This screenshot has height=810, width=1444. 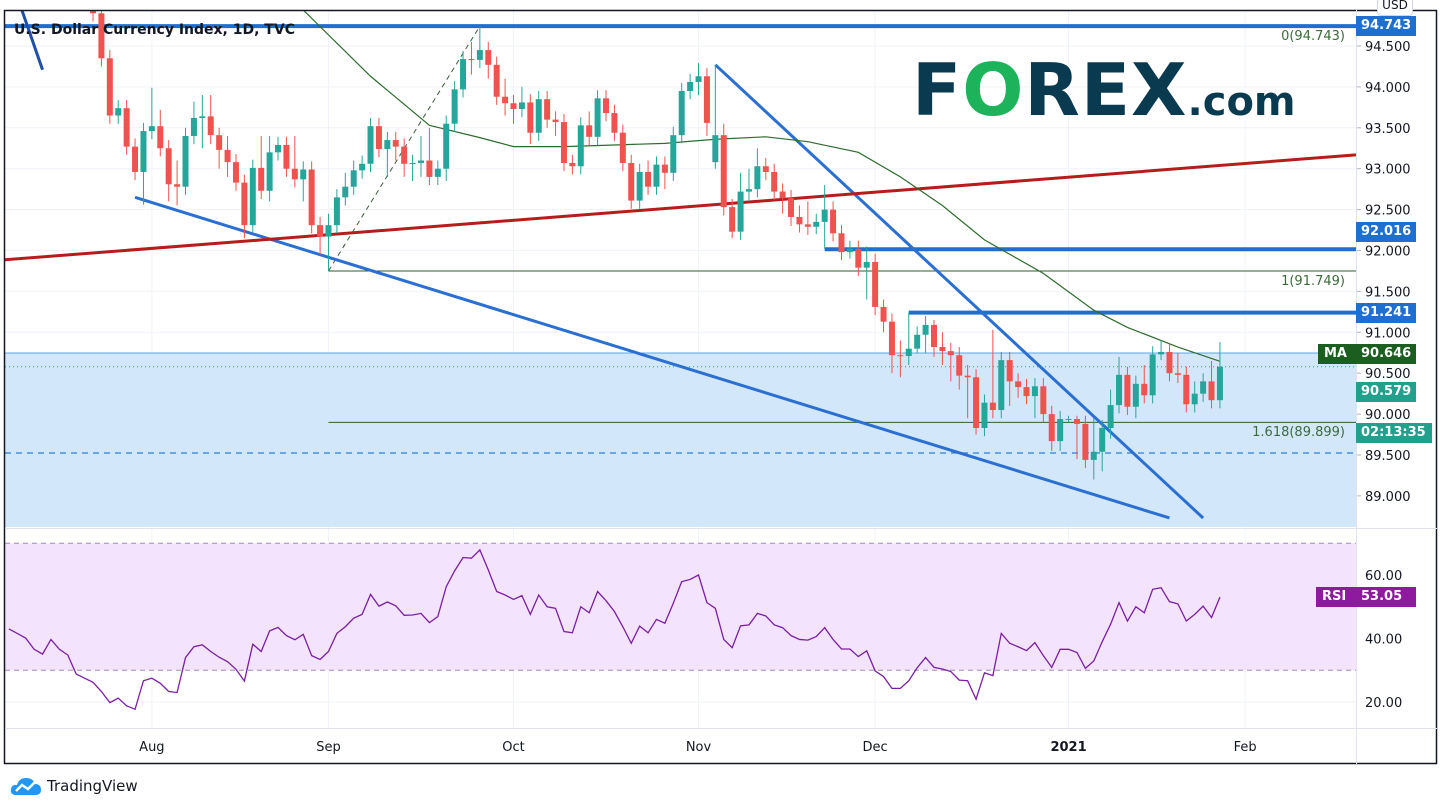 What do you see at coordinates (32, 40) in the screenshot?
I see `upper-left-trendline` at bounding box center [32, 40].